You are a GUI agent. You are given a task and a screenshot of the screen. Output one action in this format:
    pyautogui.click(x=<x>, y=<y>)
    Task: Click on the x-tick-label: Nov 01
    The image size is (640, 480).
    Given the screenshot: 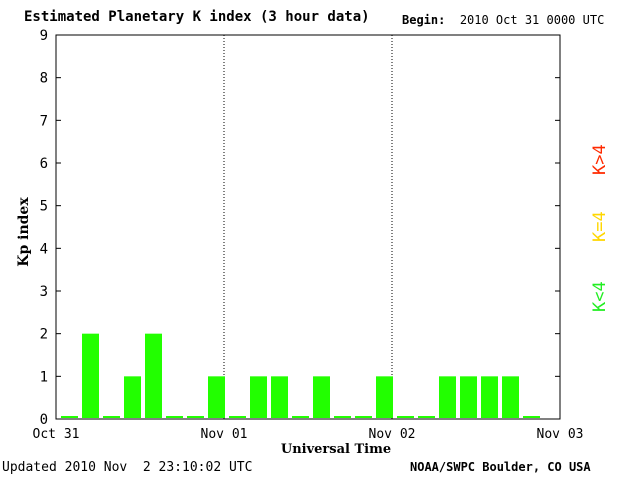 What is the action you would take?
    pyautogui.click(x=224, y=434)
    